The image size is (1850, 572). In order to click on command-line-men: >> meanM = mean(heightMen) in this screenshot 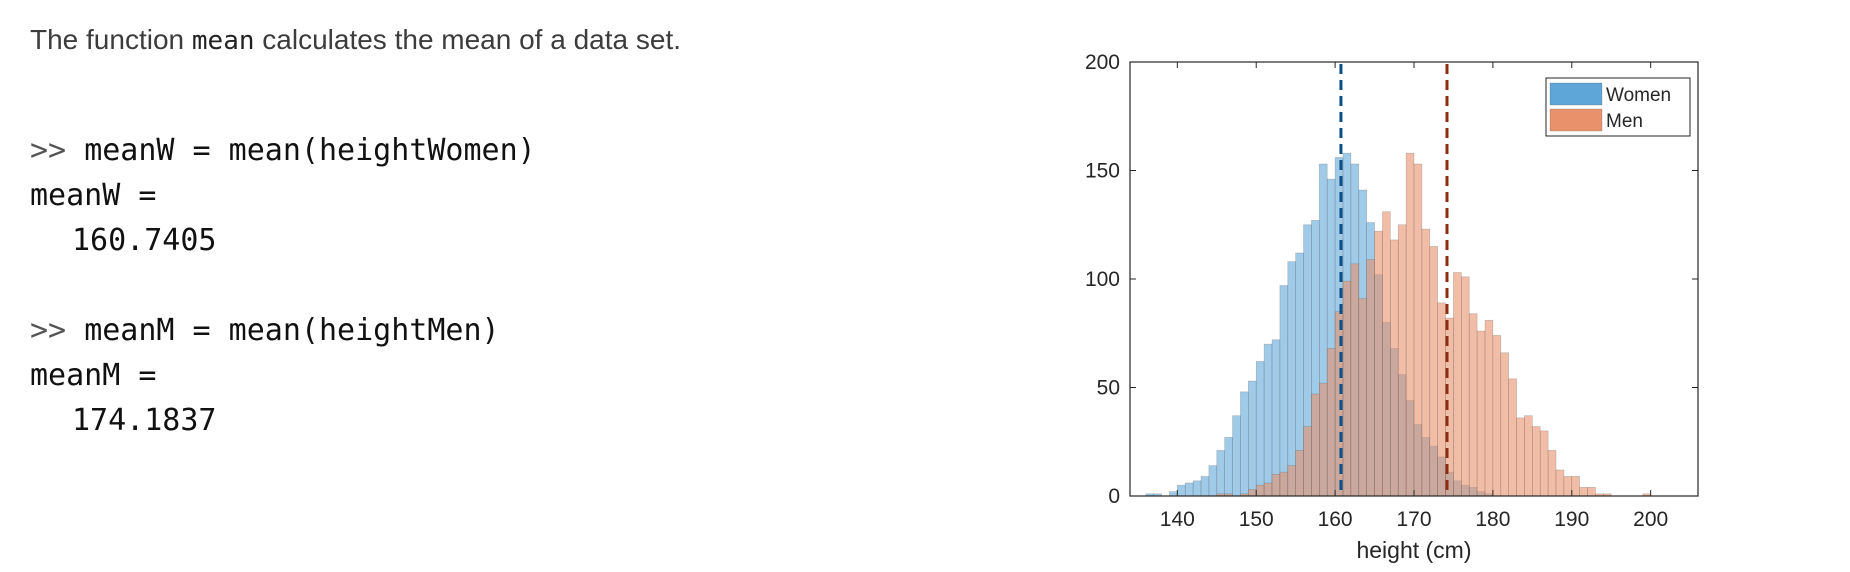, I will do `click(283, 330)`.